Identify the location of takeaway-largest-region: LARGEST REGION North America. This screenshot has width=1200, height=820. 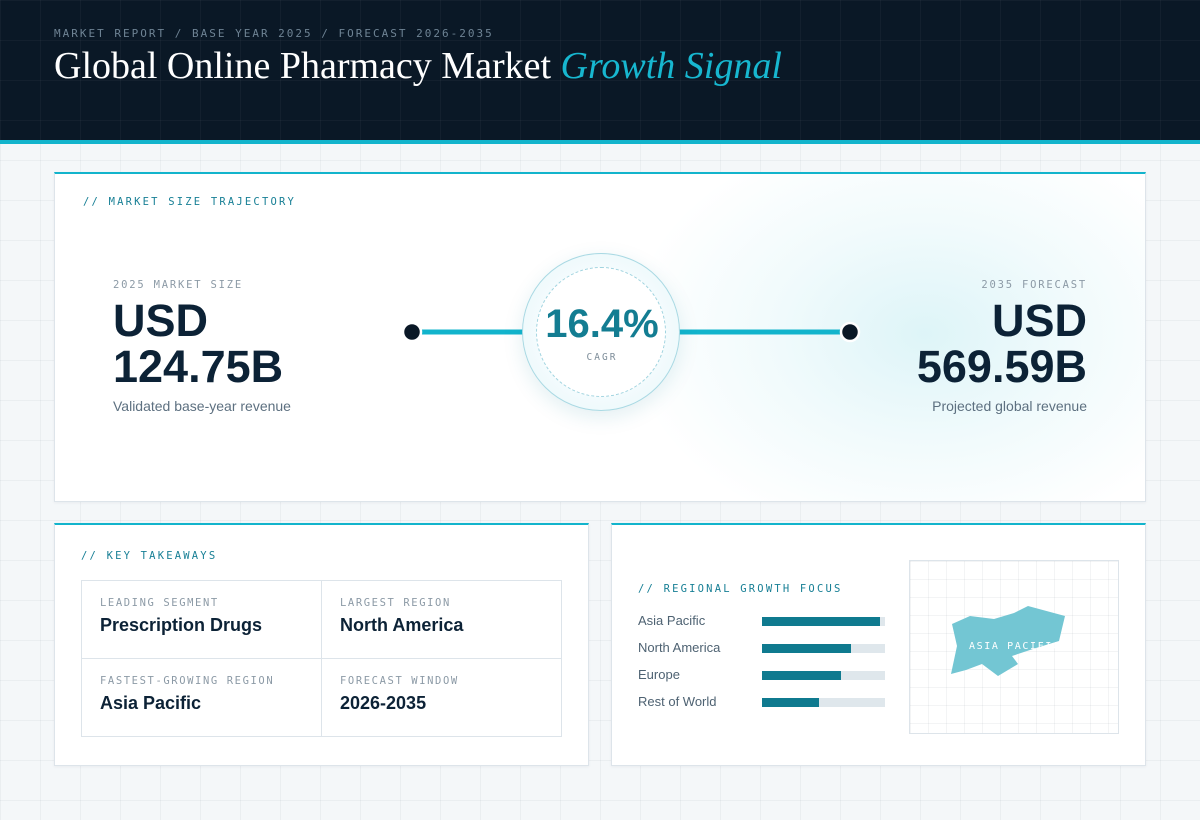
(442, 620).